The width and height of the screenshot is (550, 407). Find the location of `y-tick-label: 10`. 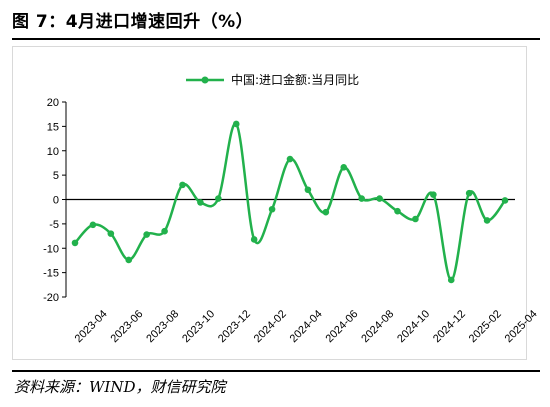

y-tick-label: 10 is located at coordinates (53, 152).